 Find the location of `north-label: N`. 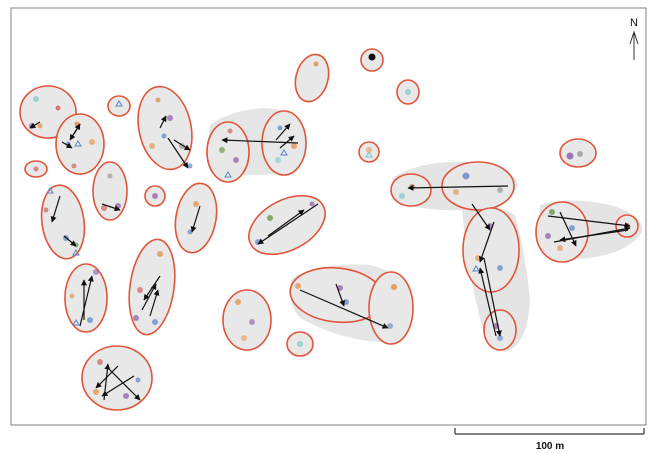

north-label: N is located at coordinates (634, 23).